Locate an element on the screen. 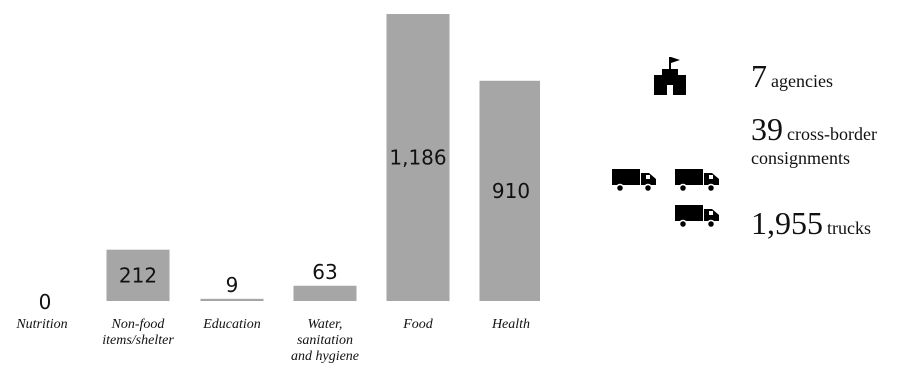 The image size is (919, 368). category-label: Education is located at coordinates (231, 324).